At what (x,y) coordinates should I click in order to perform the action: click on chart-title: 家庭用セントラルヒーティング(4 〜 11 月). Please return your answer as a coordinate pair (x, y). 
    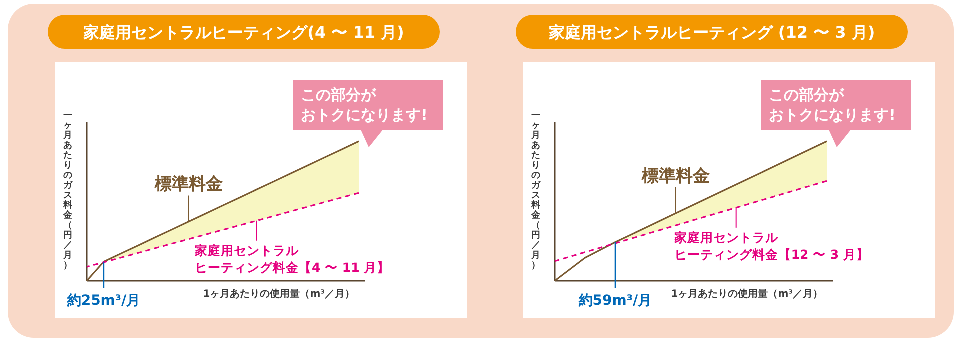
    Looking at the image, I should click on (243, 32).